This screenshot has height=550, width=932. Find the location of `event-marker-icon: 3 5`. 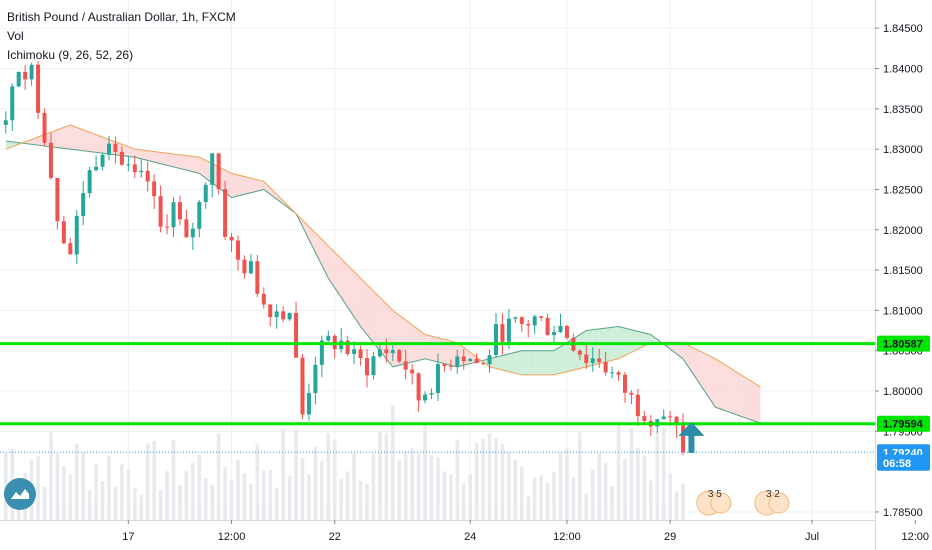

event-marker-icon: 3 5 is located at coordinates (714, 502).